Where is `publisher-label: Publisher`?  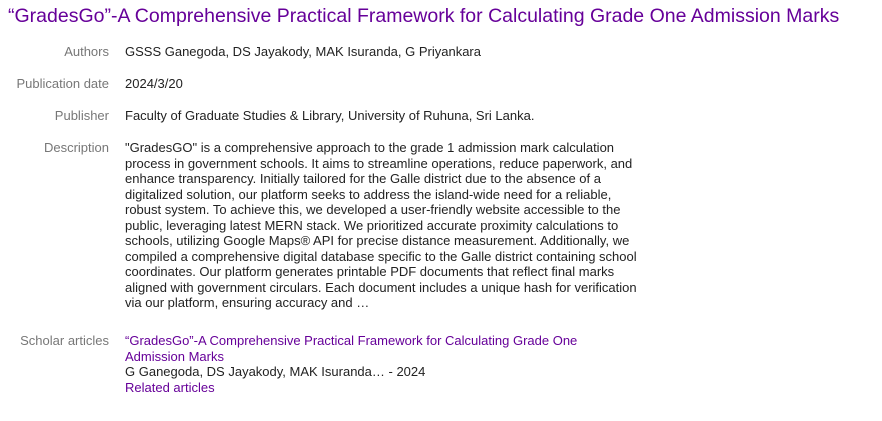
publisher-label: Publisher is located at coordinates (81, 115).